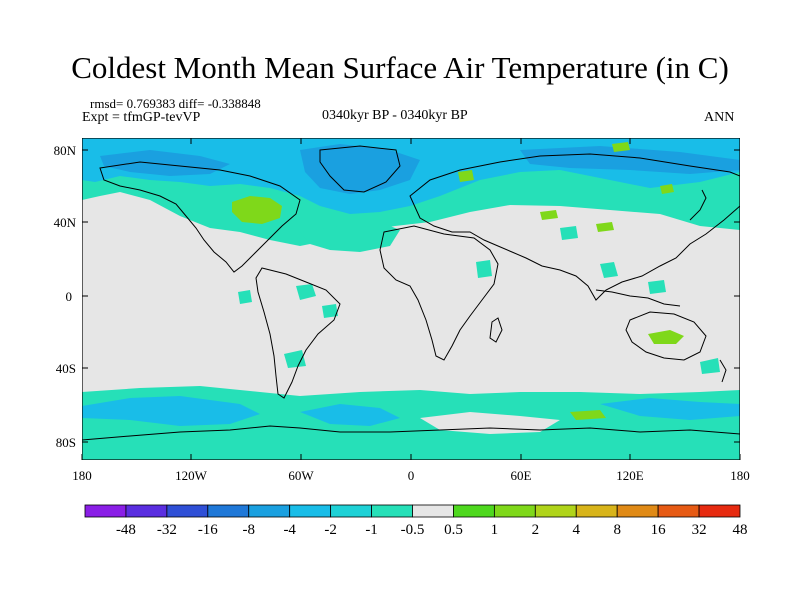 The image size is (800, 600). Describe the element at coordinates (65, 150) in the screenshot. I see `lat-label-80n: 80N` at that location.